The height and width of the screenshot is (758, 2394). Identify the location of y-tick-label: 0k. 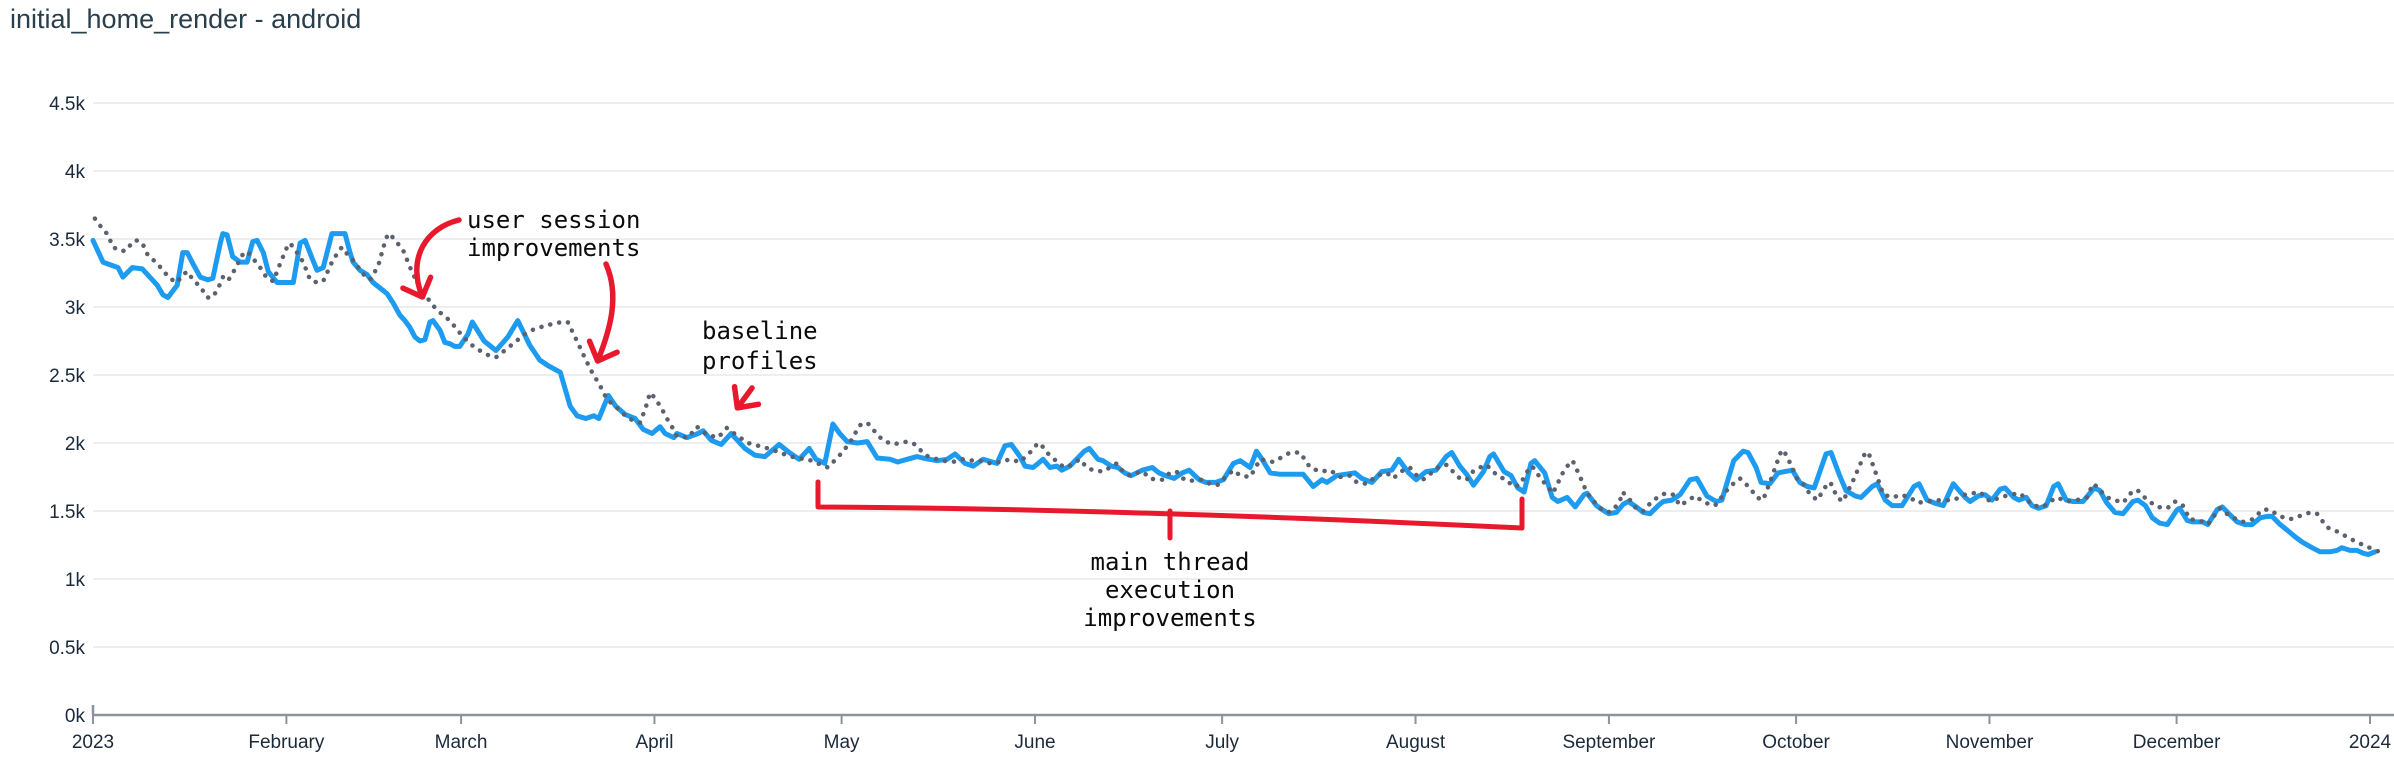
(75, 716).